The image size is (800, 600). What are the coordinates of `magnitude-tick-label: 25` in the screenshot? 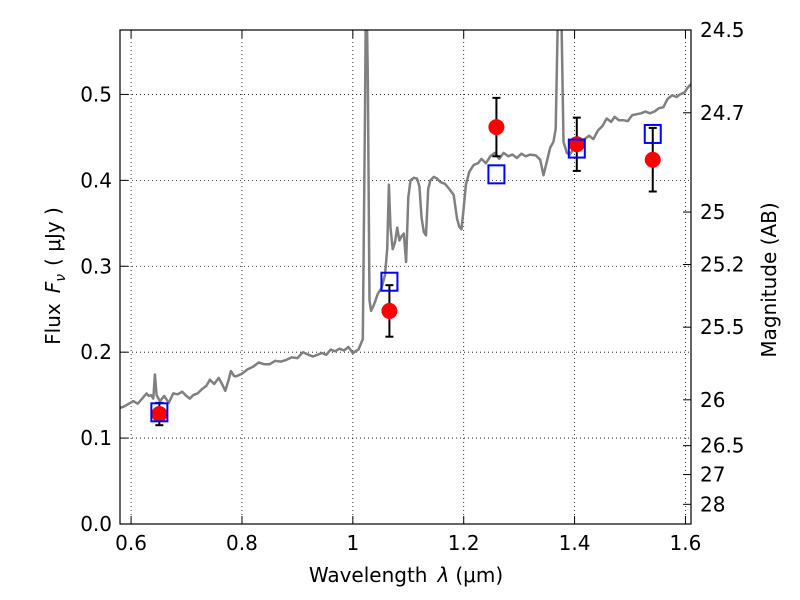 It's located at (712, 212).